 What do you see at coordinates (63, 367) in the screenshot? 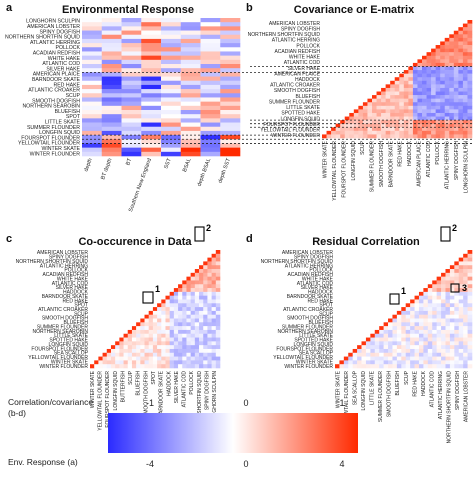
I see `y-tick-label-c: WINTER FLOUNDER` at bounding box center [63, 367].